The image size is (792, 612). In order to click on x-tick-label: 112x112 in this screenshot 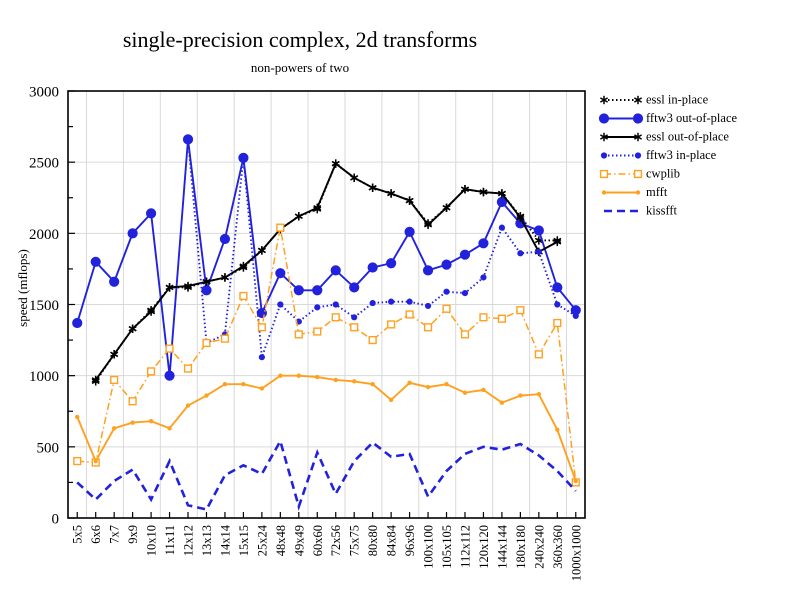, I will do `click(465, 546)`.